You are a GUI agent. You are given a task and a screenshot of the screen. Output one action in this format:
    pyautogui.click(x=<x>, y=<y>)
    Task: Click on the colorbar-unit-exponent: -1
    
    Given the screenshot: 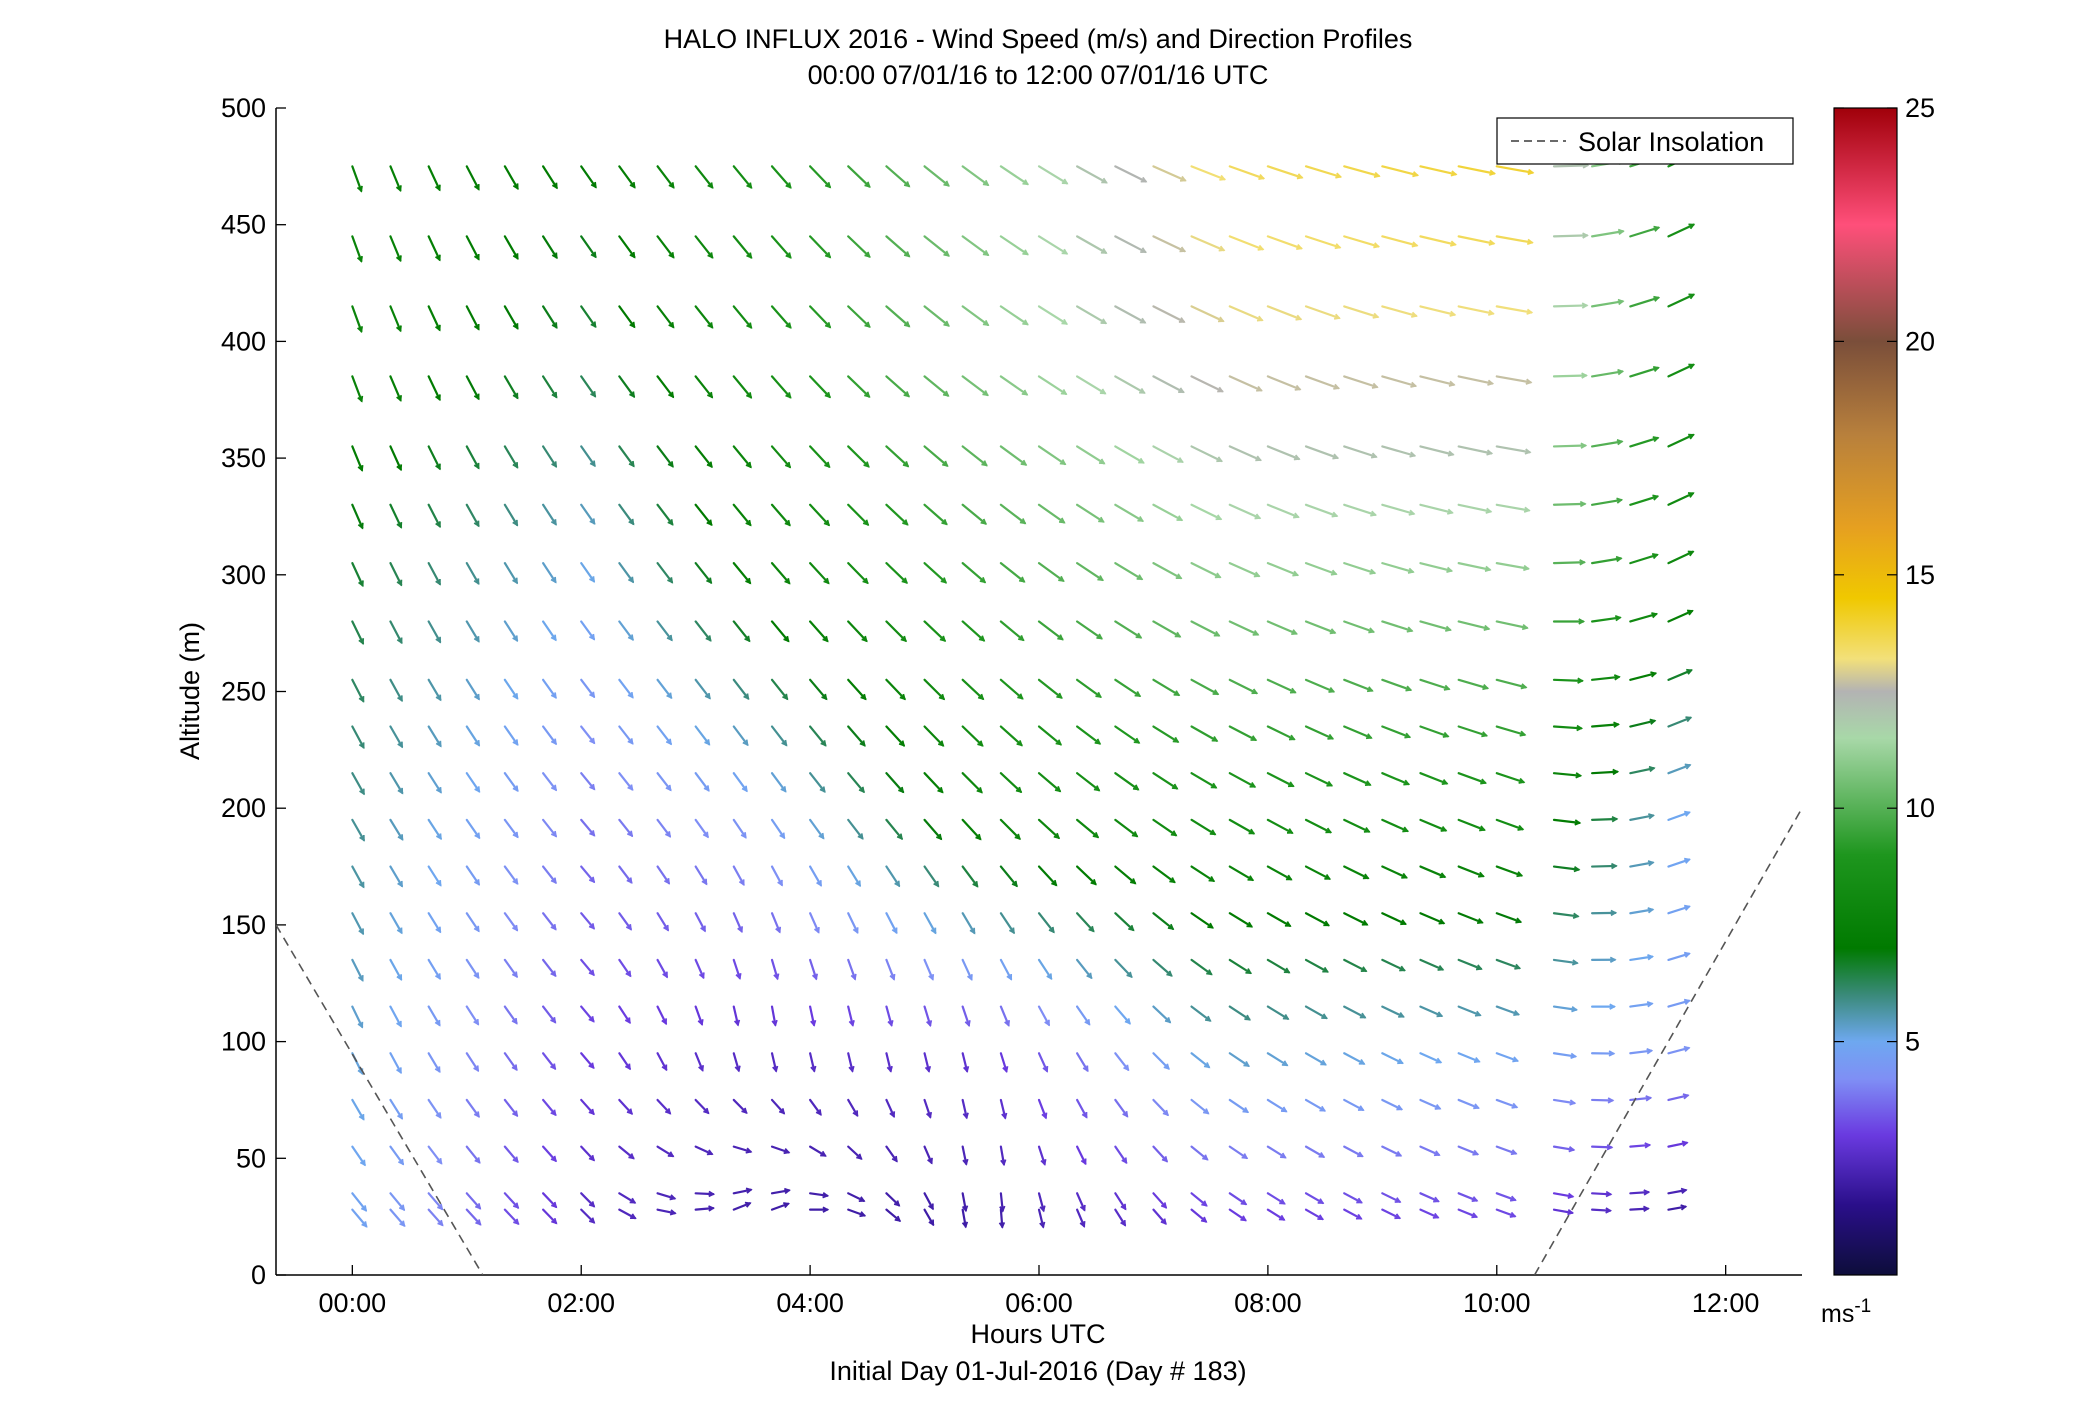 What is the action you would take?
    pyautogui.click(x=1862, y=1306)
    